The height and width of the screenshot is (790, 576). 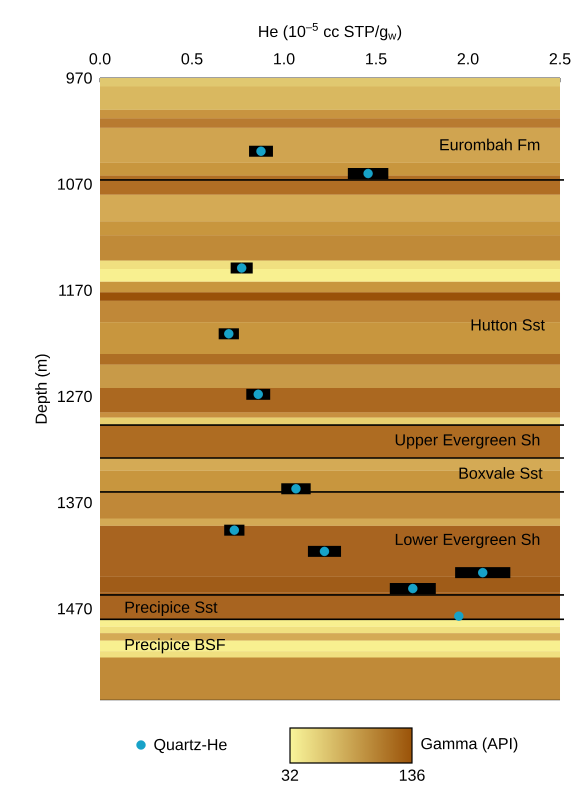 I want to click on x-axis-title: He (10$^{–5}$ cc STP/g$_{w}$), so click(x=330, y=31).